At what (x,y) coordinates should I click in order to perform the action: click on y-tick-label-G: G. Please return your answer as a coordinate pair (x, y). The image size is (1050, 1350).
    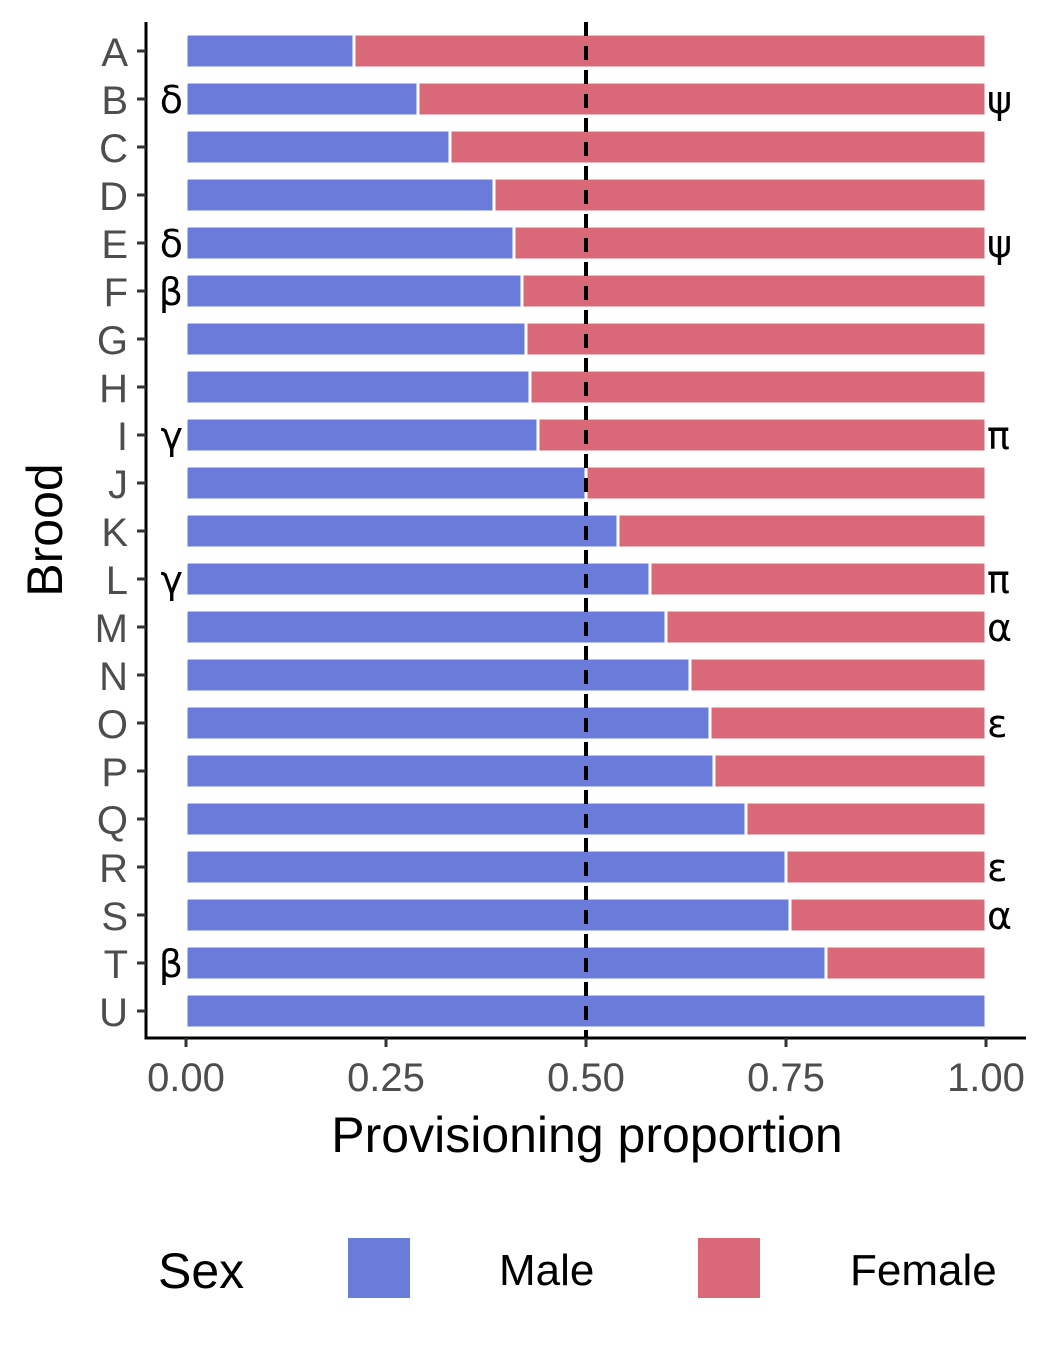
    Looking at the image, I should click on (112, 341).